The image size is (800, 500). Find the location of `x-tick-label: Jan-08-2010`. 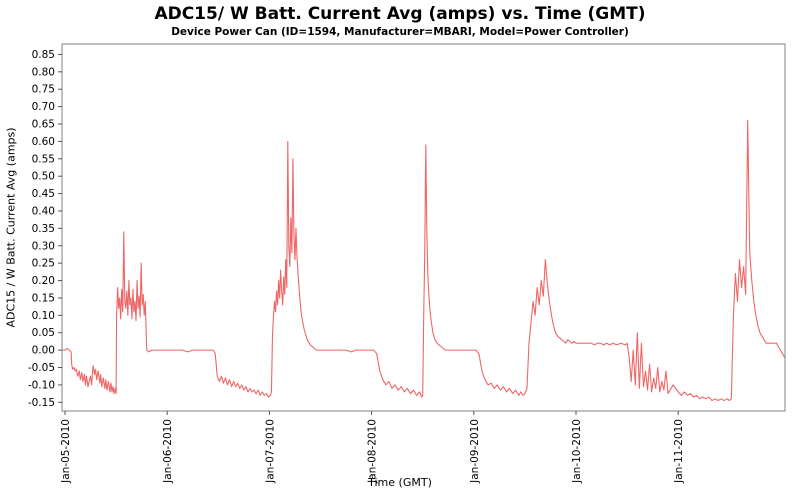

x-tick-label: Jan-08-2010 is located at coordinates (373, 451).